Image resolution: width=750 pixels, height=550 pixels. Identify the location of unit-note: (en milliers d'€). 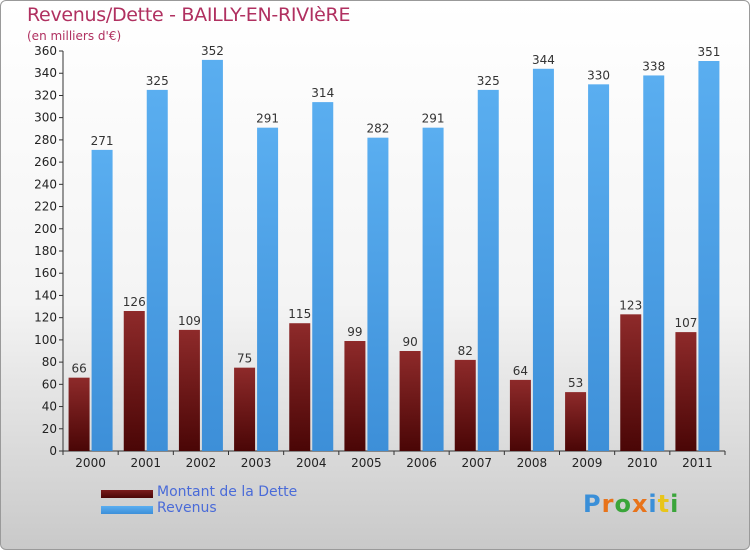
(74, 36).